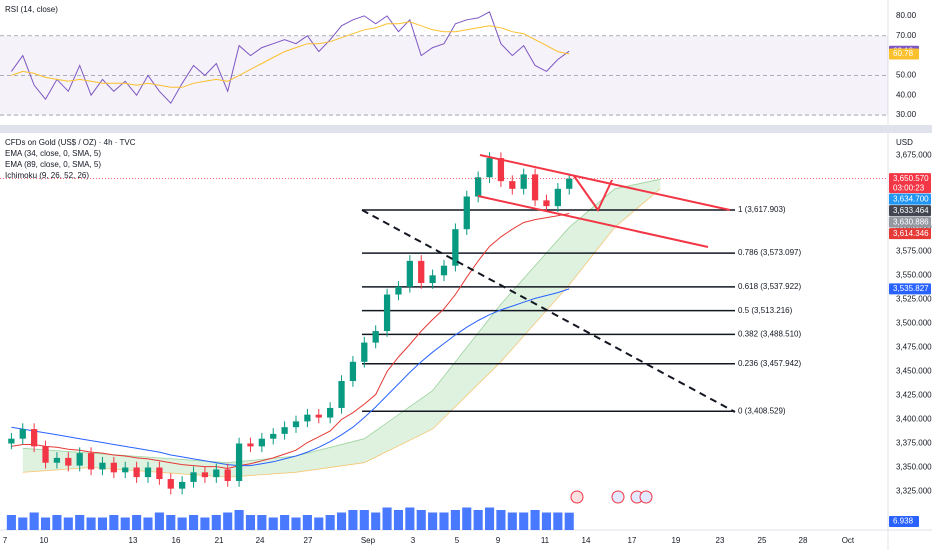 Image resolution: width=932 pixels, height=550 pixels. I want to click on y-tick-label: 3,500.000, so click(914, 322).